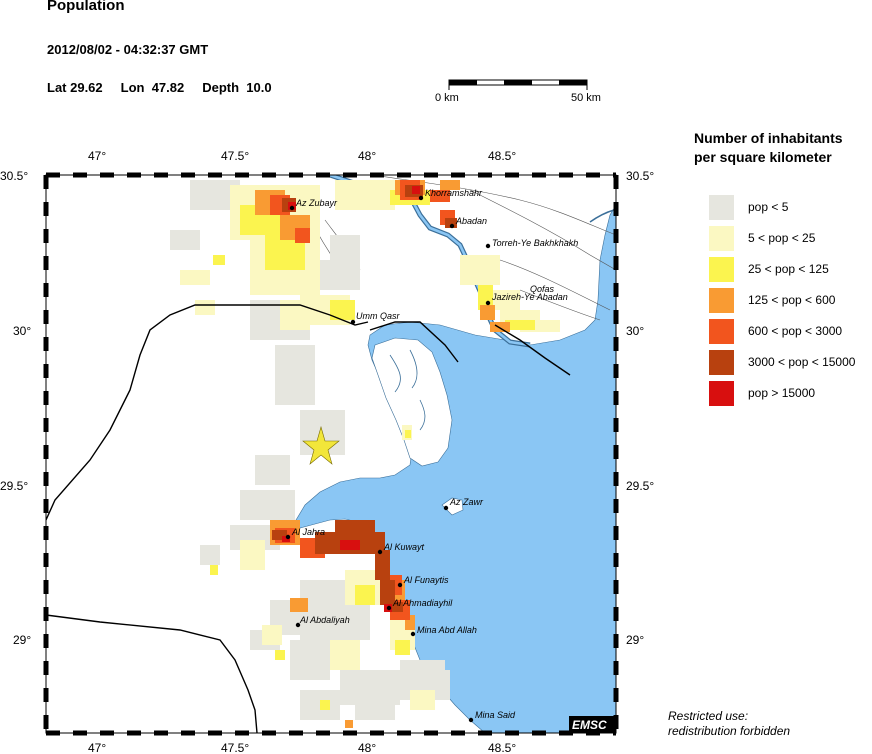 Image resolution: width=872 pixels, height=754 pixels. Describe the element at coordinates (471, 221) in the screenshot. I see `place-label: Abadan` at that location.